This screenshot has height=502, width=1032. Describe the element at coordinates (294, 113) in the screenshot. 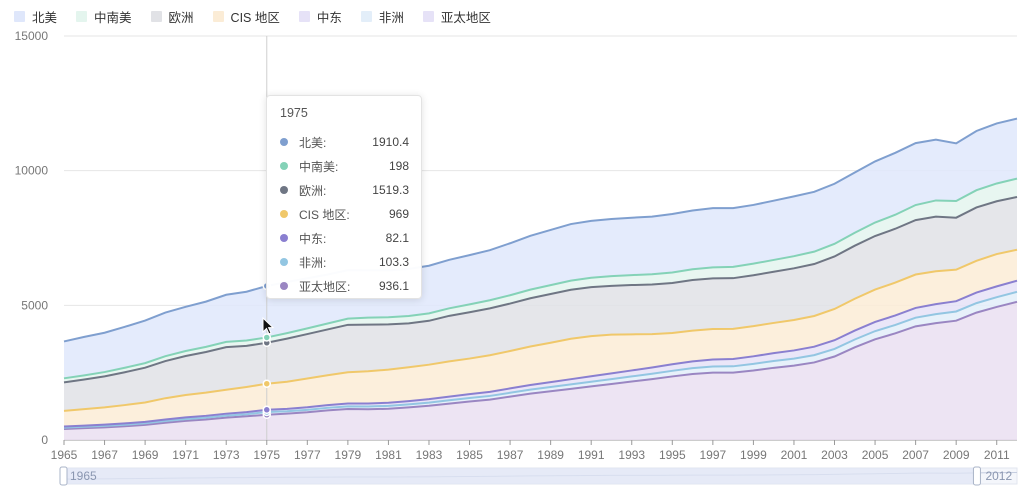

I see `tooltip-title: 1975` at that location.